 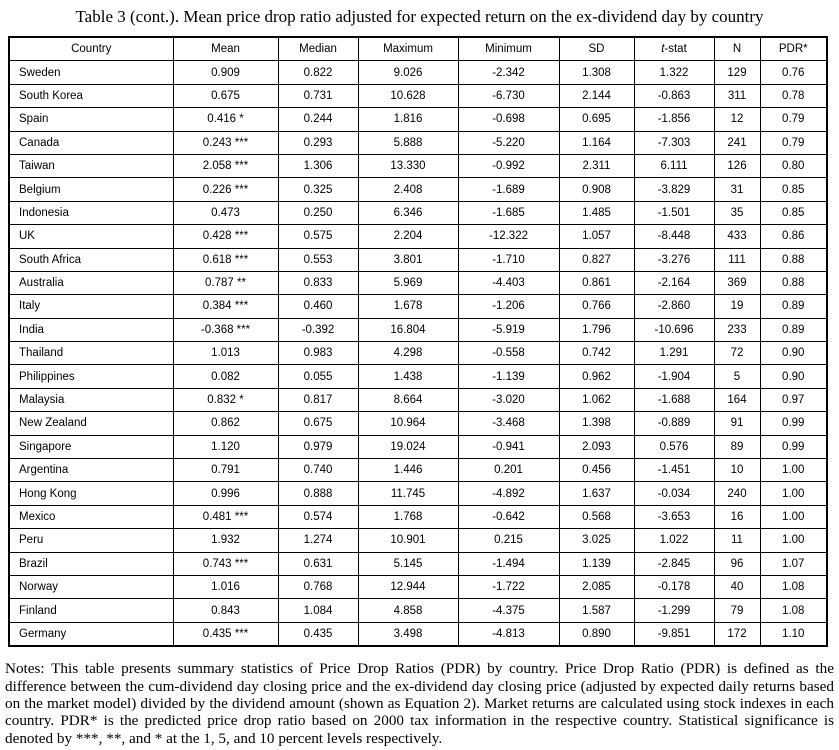 What do you see at coordinates (225, 259) in the screenshot?
I see `cell-mean: 0.618 ***` at bounding box center [225, 259].